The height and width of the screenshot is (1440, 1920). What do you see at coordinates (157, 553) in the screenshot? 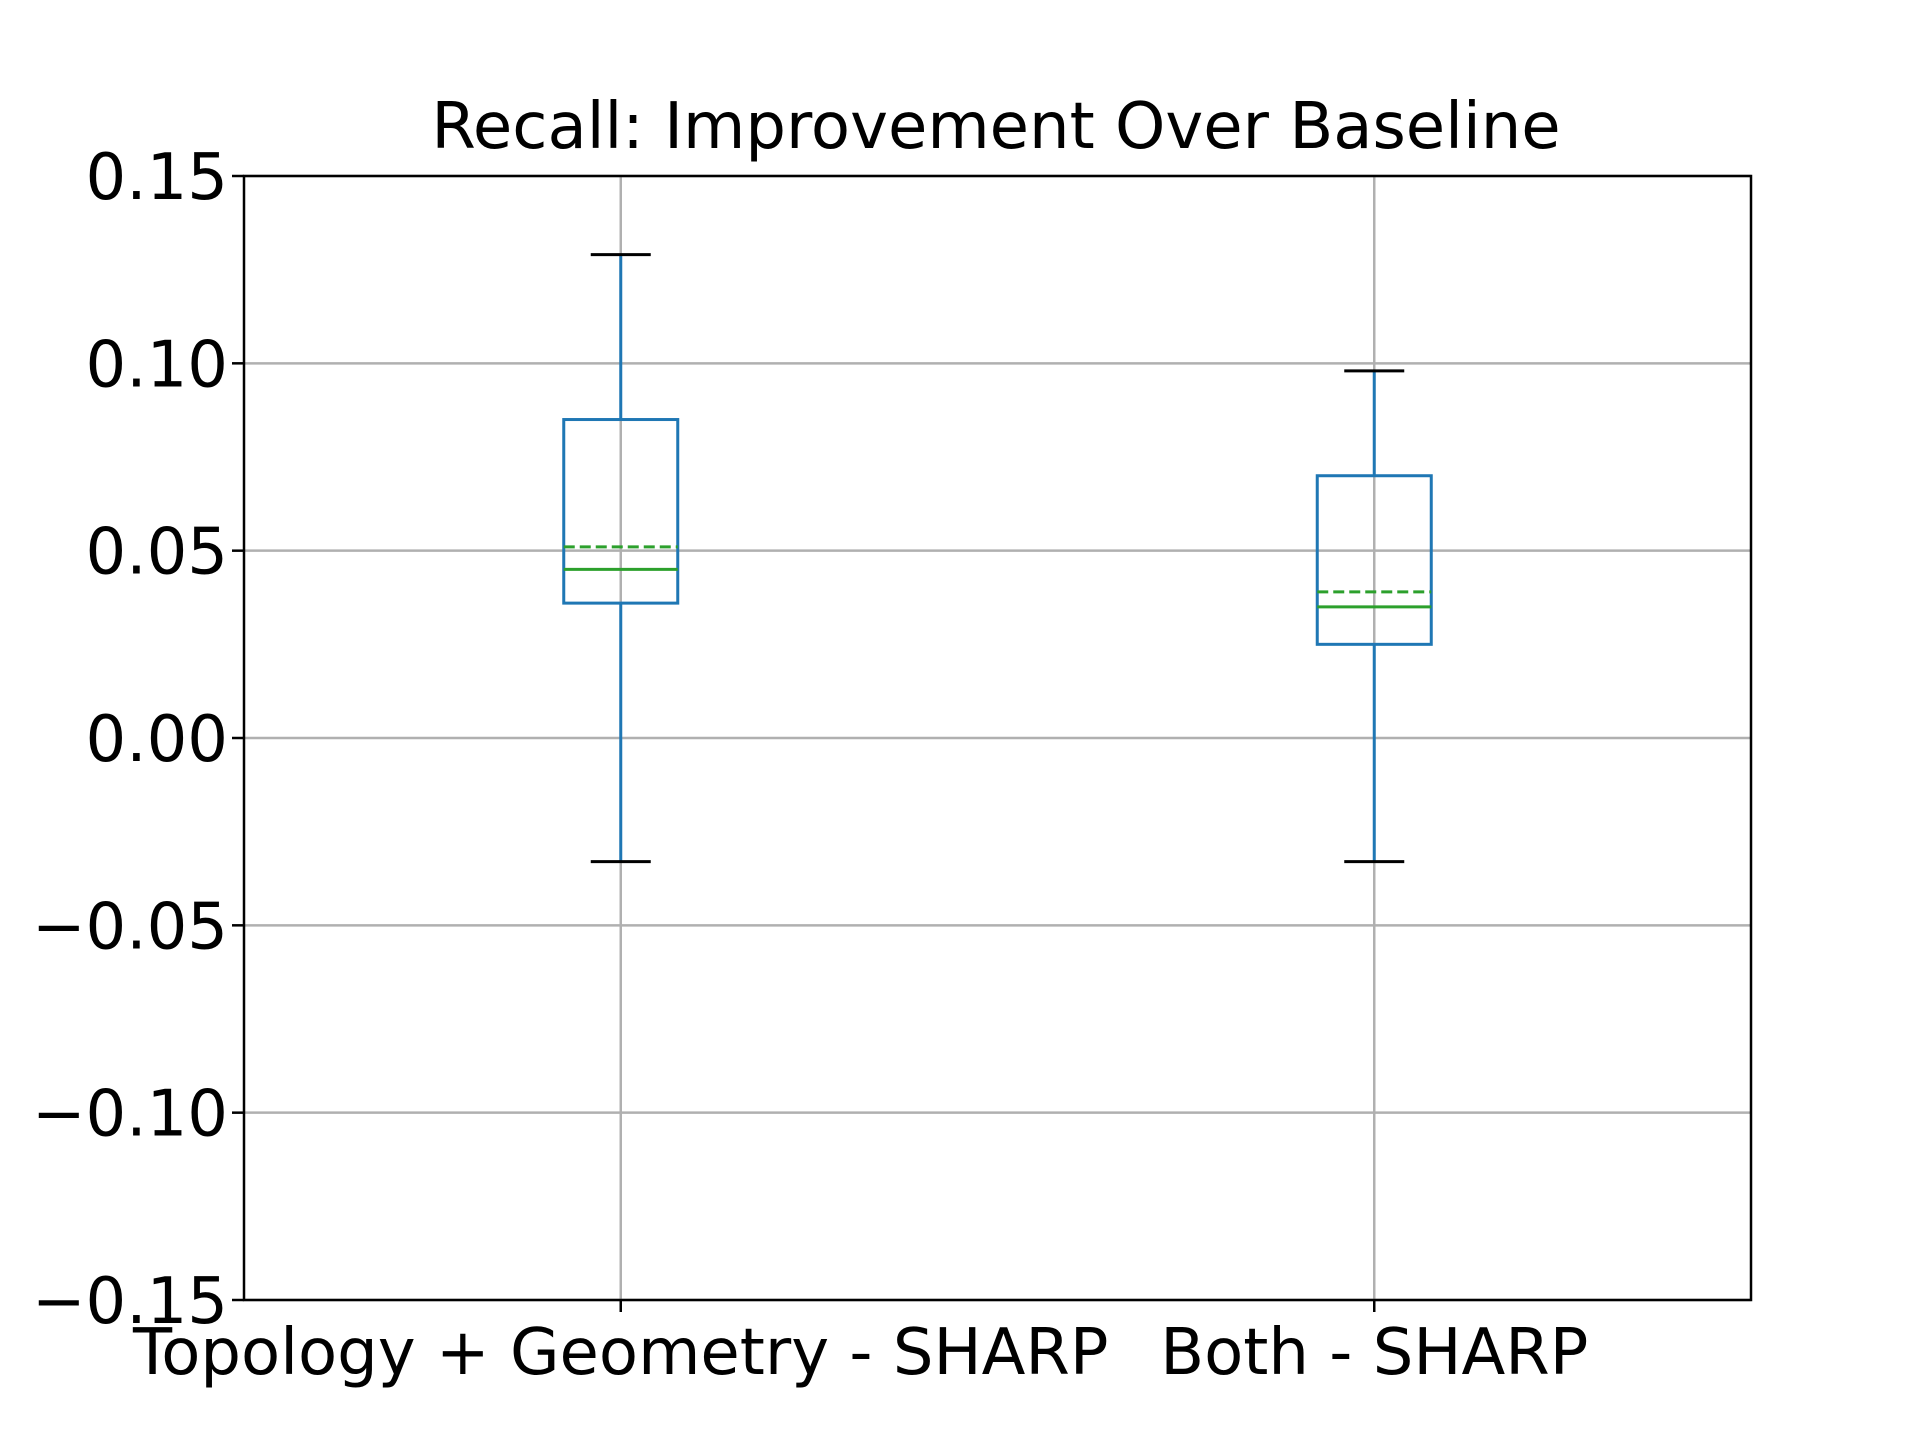
I see `y-tick-label: 0.05` at bounding box center [157, 553].